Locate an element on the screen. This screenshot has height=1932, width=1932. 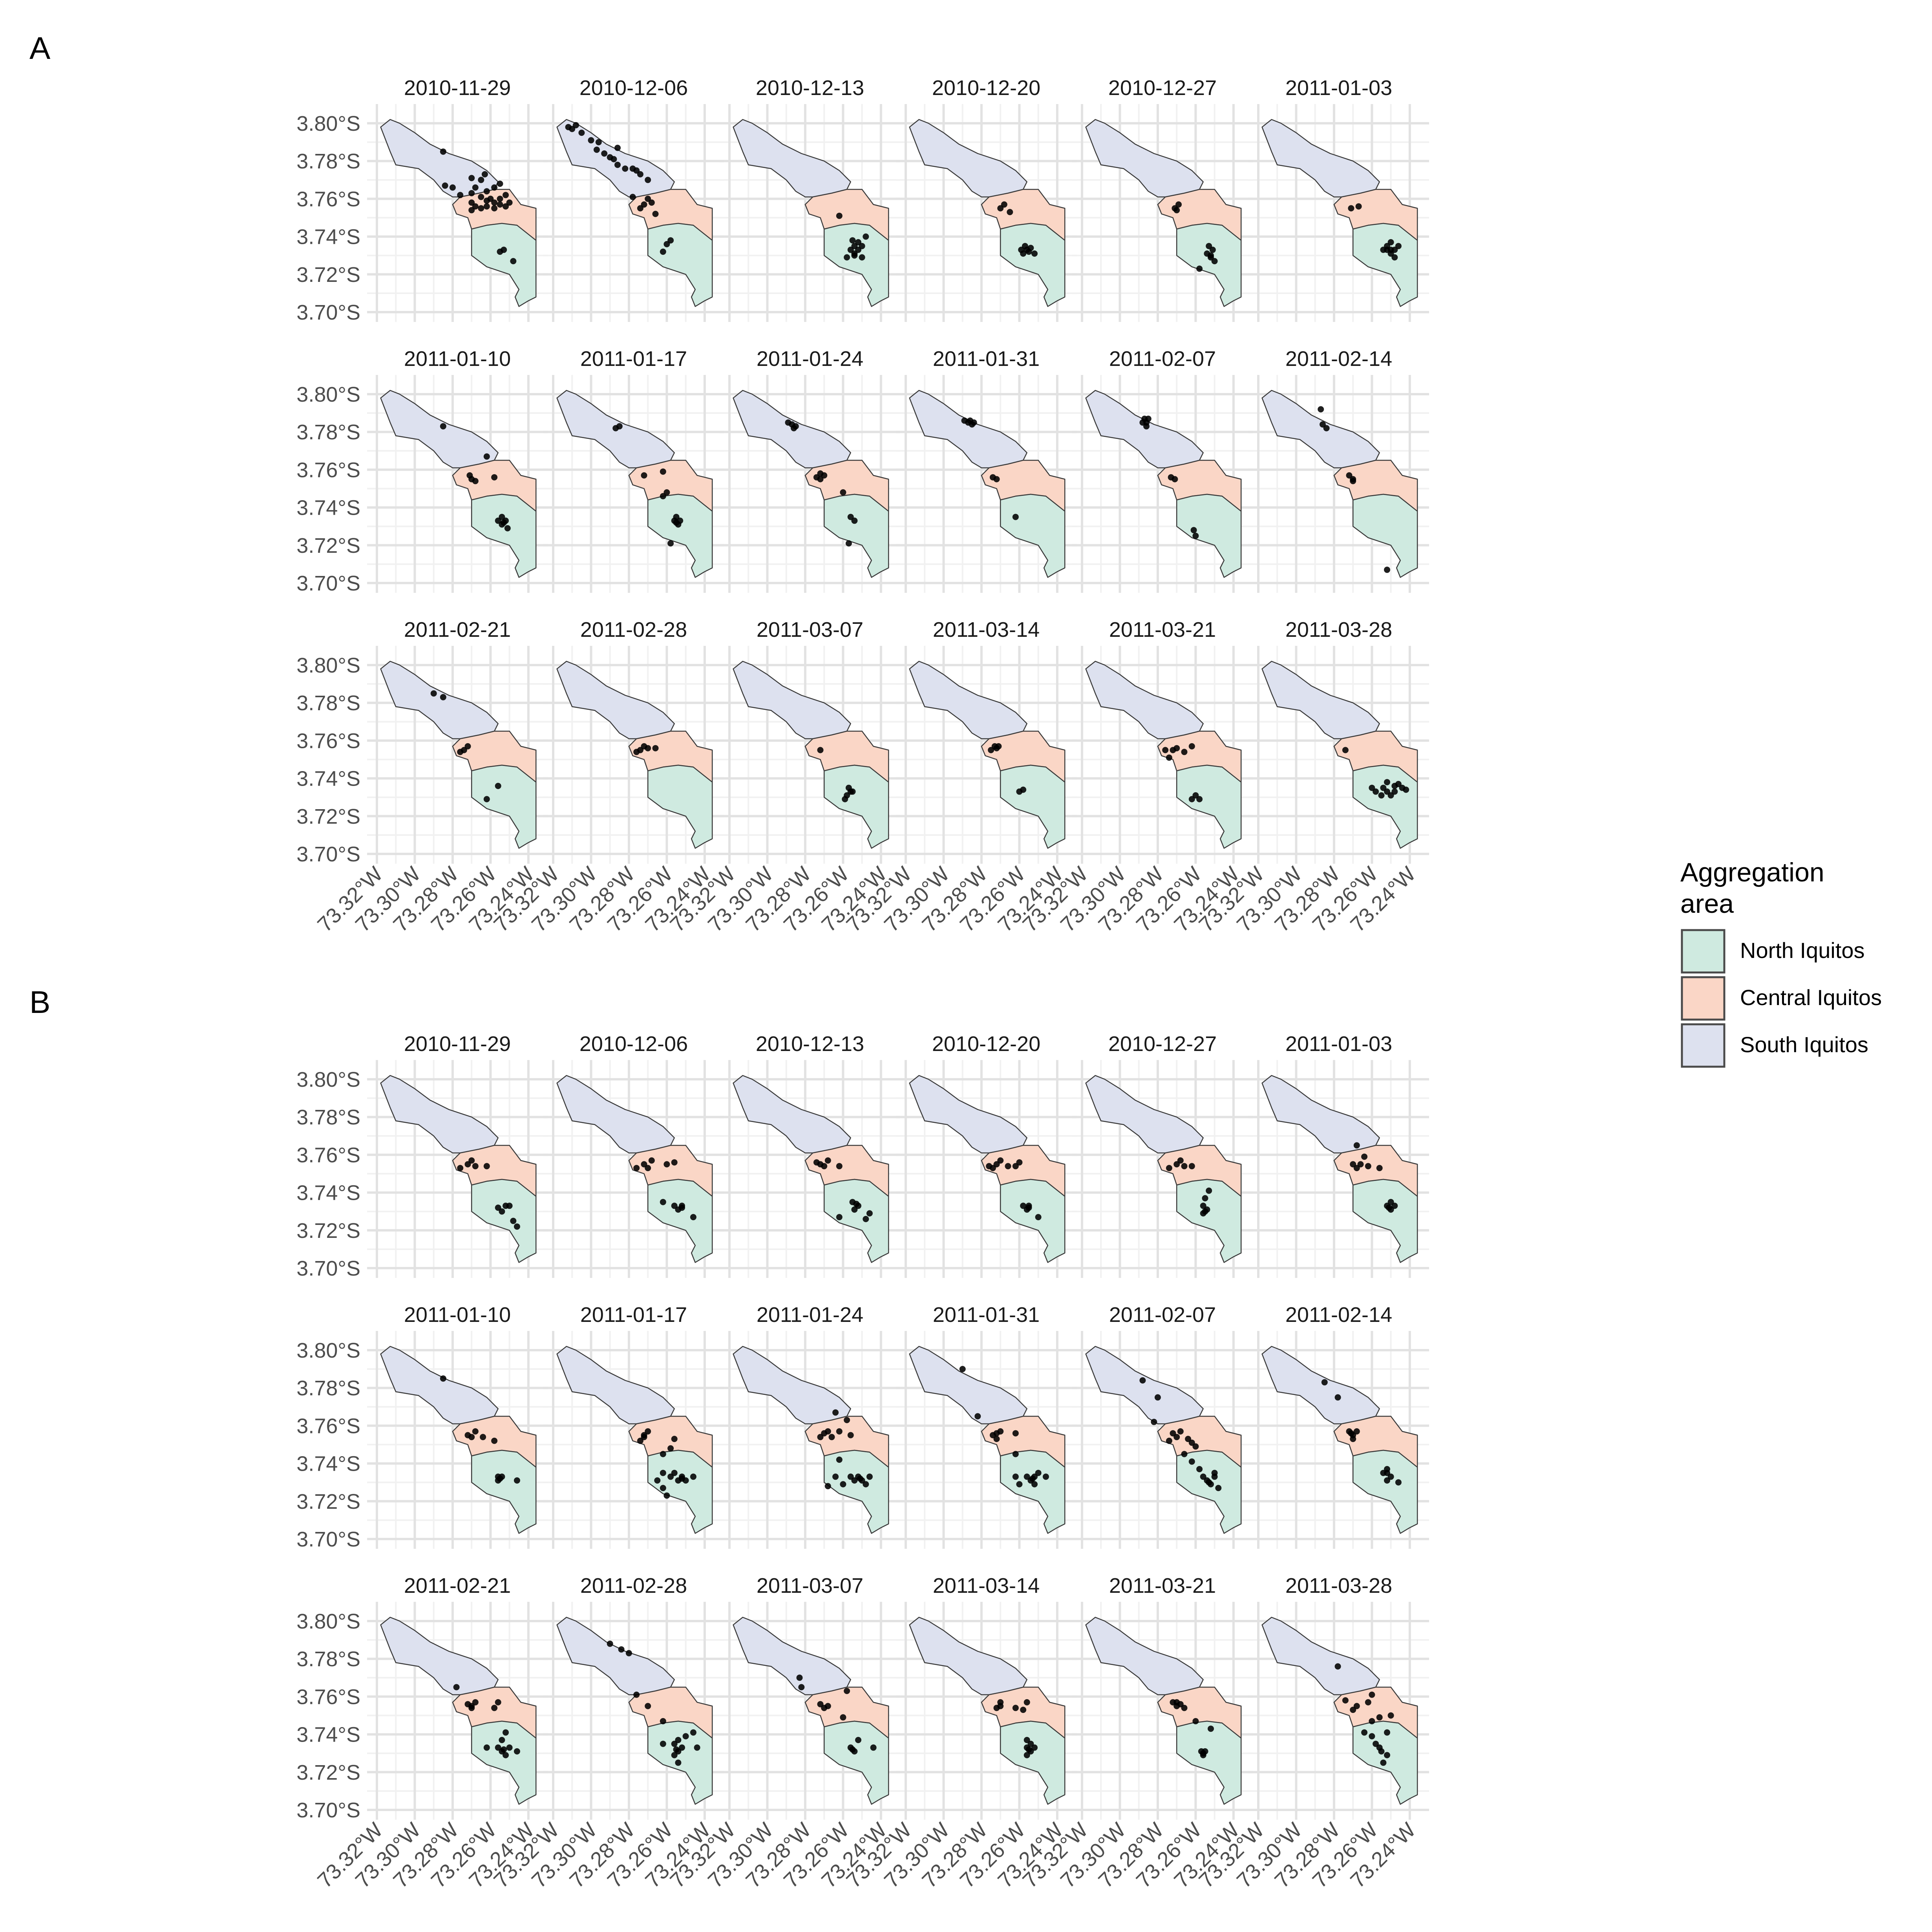
facet-date-label: 2011-02-28 is located at coordinates (633, 1586).